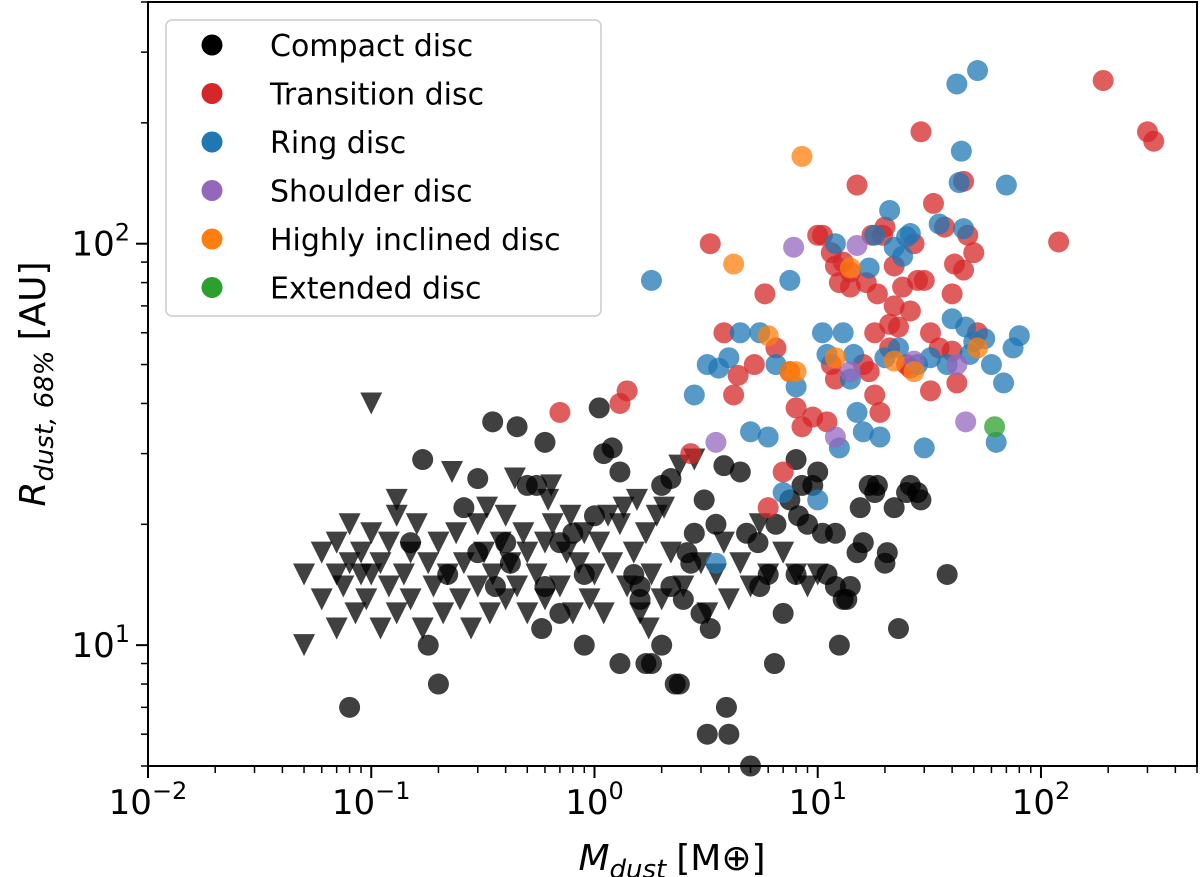  Describe the element at coordinates (371, 46) in the screenshot. I see `legend-label-compact-disc: Compact disc` at that location.